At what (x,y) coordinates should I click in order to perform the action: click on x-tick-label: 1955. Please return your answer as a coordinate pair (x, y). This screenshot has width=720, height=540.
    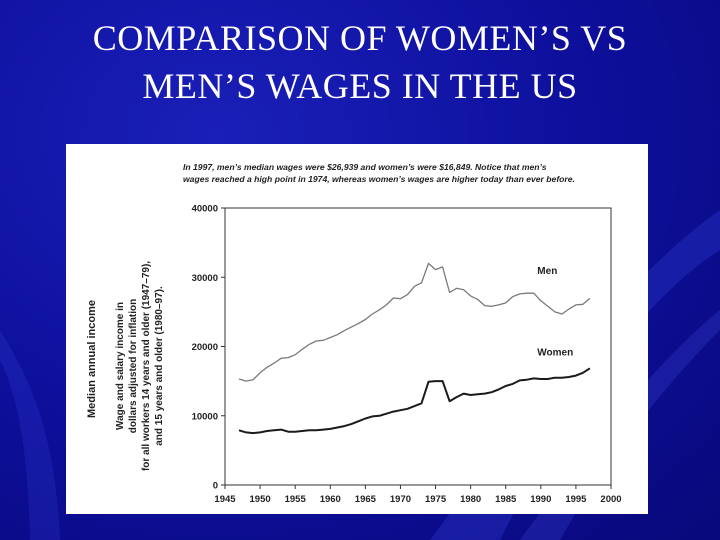
    Looking at the image, I should click on (296, 499).